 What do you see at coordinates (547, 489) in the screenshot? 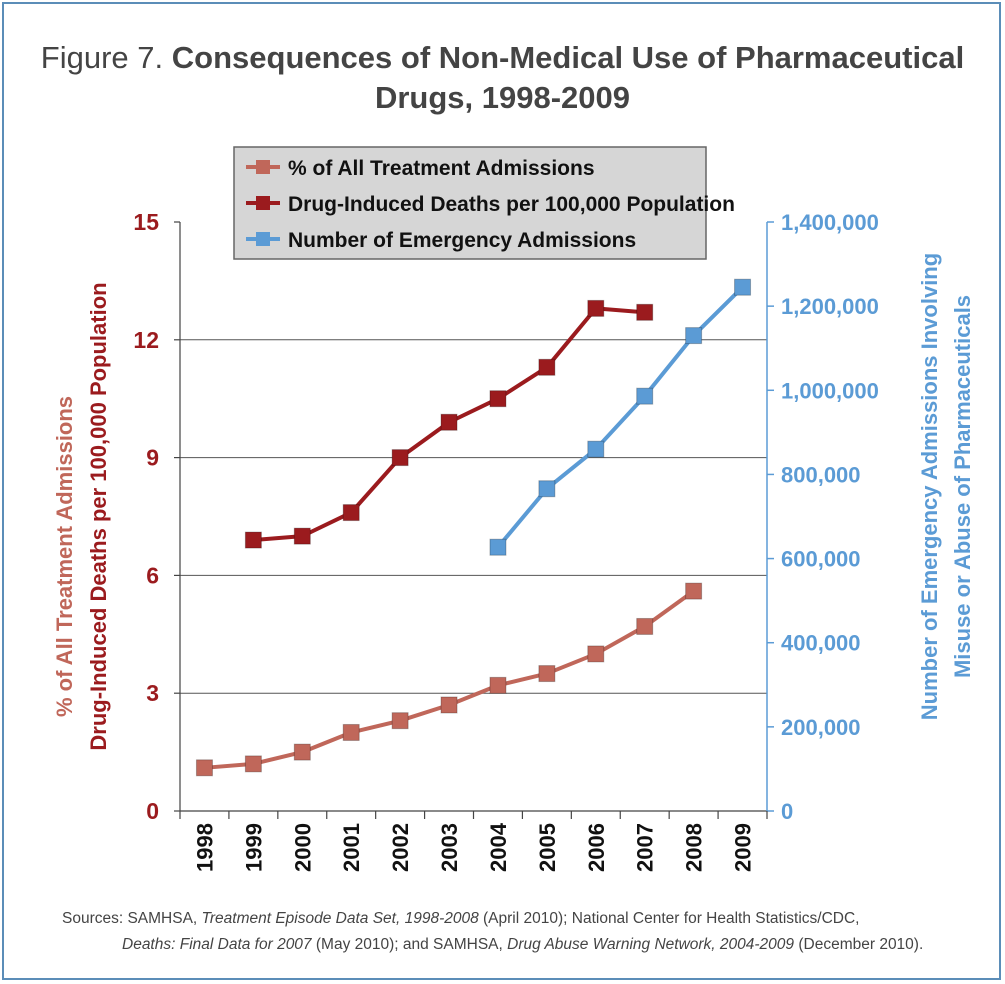
I see `series-2-point-2005` at bounding box center [547, 489].